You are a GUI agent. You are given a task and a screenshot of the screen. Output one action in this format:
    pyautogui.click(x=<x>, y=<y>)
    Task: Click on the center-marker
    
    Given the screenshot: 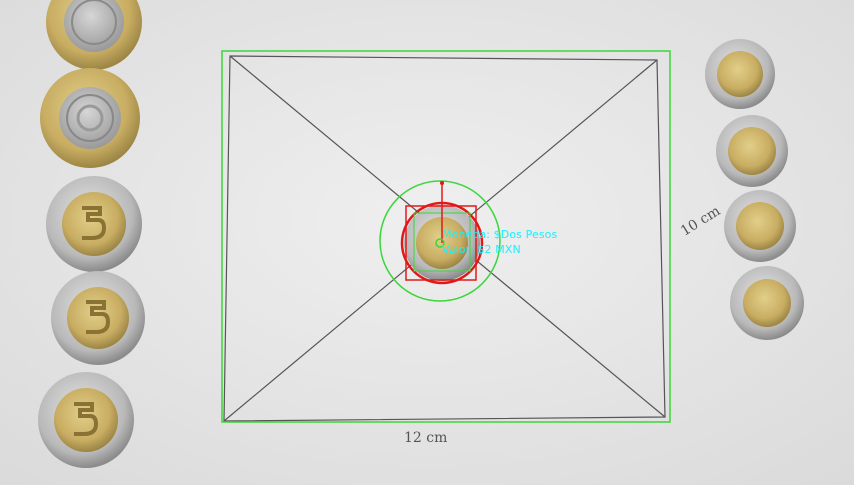 What is the action you would take?
    pyautogui.click(x=440, y=243)
    